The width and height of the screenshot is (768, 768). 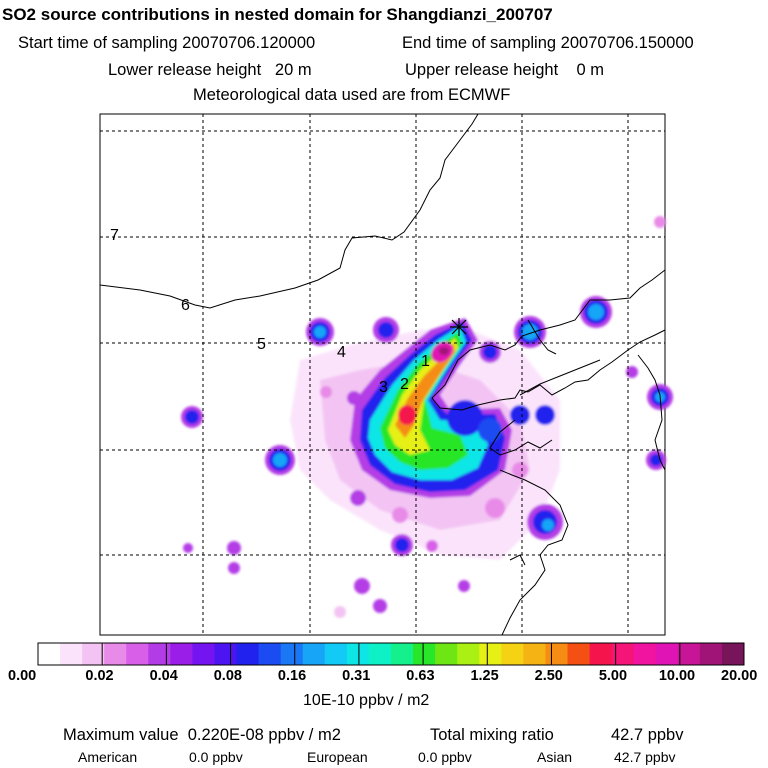 I want to click on colorbar-tick-label: 0.31, so click(x=356, y=676).